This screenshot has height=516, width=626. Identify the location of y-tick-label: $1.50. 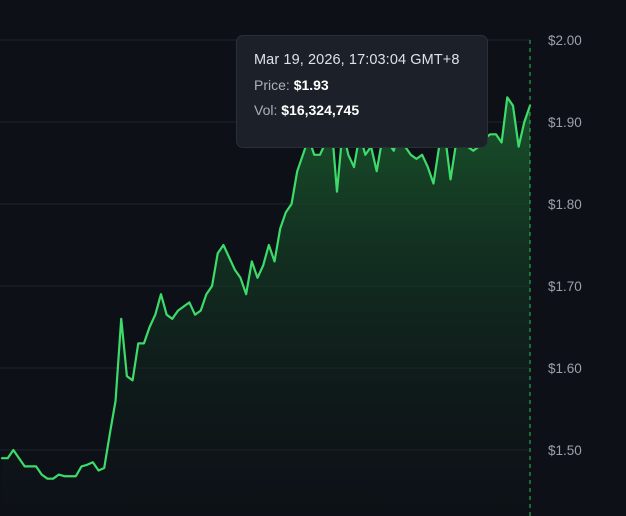
(565, 450).